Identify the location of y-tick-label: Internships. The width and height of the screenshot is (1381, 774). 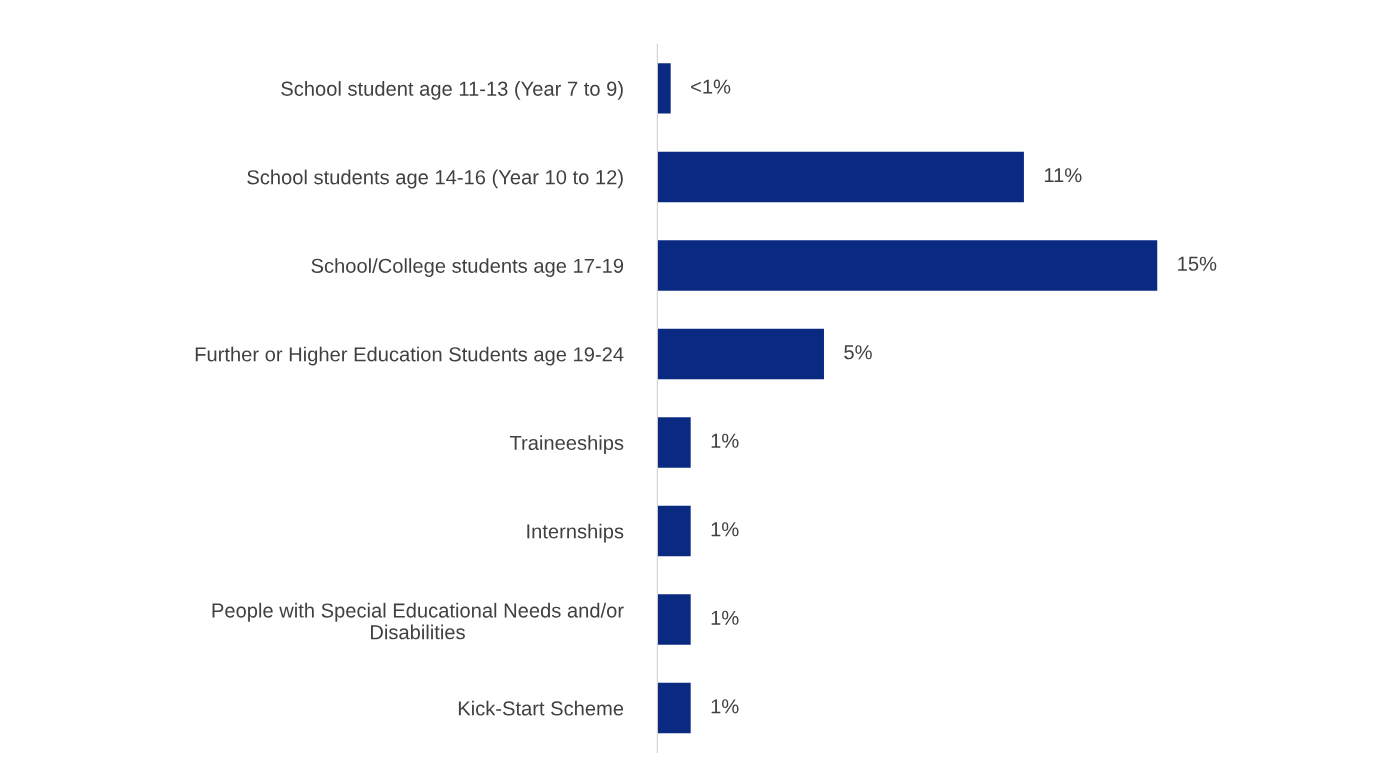
(575, 533).